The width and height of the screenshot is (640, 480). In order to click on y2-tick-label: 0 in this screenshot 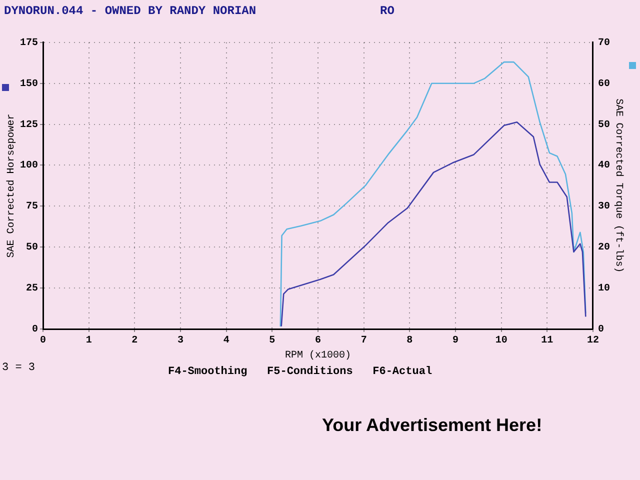, I will do `click(601, 330)`.